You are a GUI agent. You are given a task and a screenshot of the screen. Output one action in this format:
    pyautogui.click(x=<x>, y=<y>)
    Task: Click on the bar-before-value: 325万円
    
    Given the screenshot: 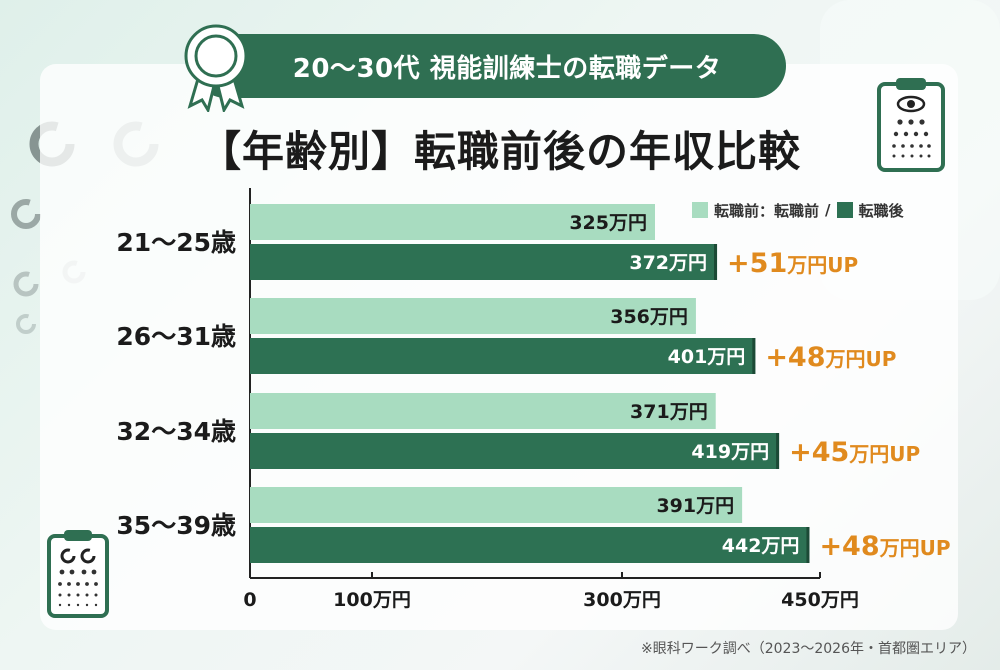 What is the action you would take?
    pyautogui.click(x=608, y=223)
    